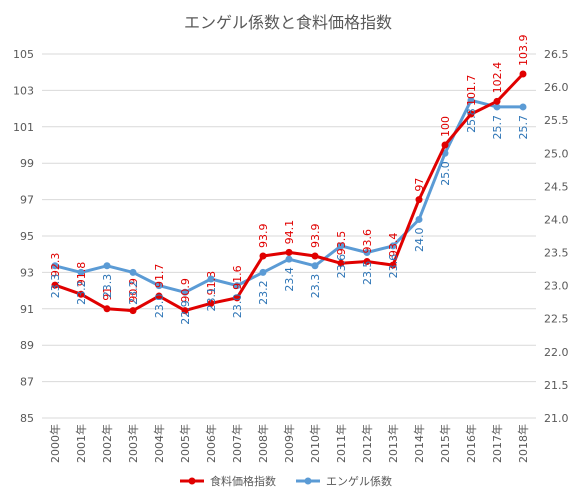 This screenshot has width=576, height=497. What do you see at coordinates (27, 309) in the screenshot?
I see `y-left-tick-label: 91` at bounding box center [27, 309].